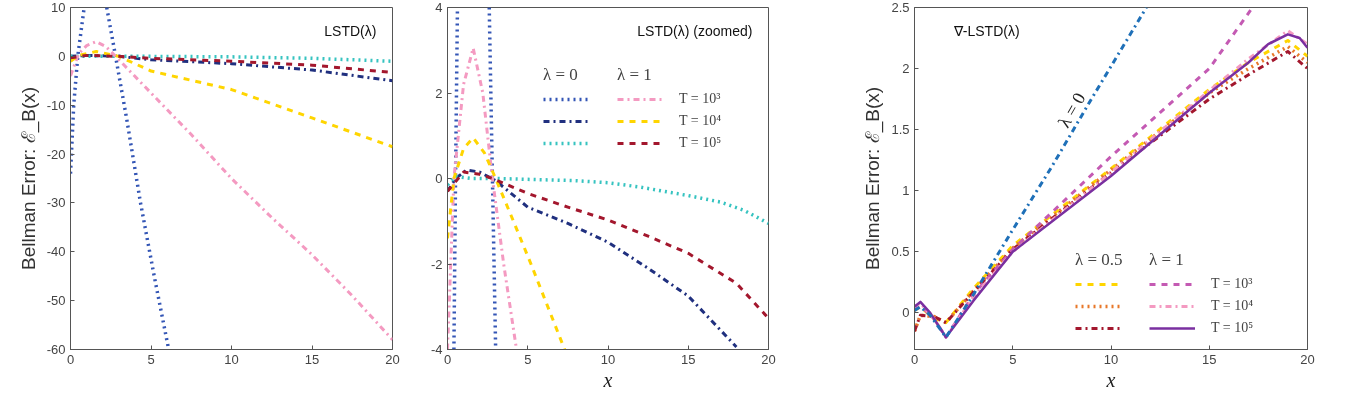  I want to click on y-tick-label: -60, so click(56, 349).